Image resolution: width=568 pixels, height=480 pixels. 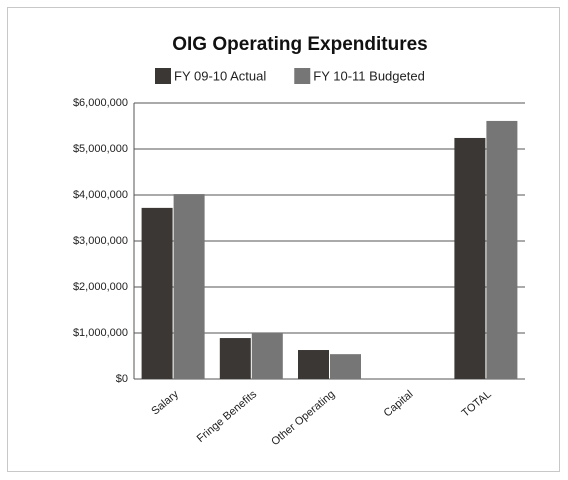 I want to click on legend-label: FY 10-11 Budgeted, so click(x=369, y=75).